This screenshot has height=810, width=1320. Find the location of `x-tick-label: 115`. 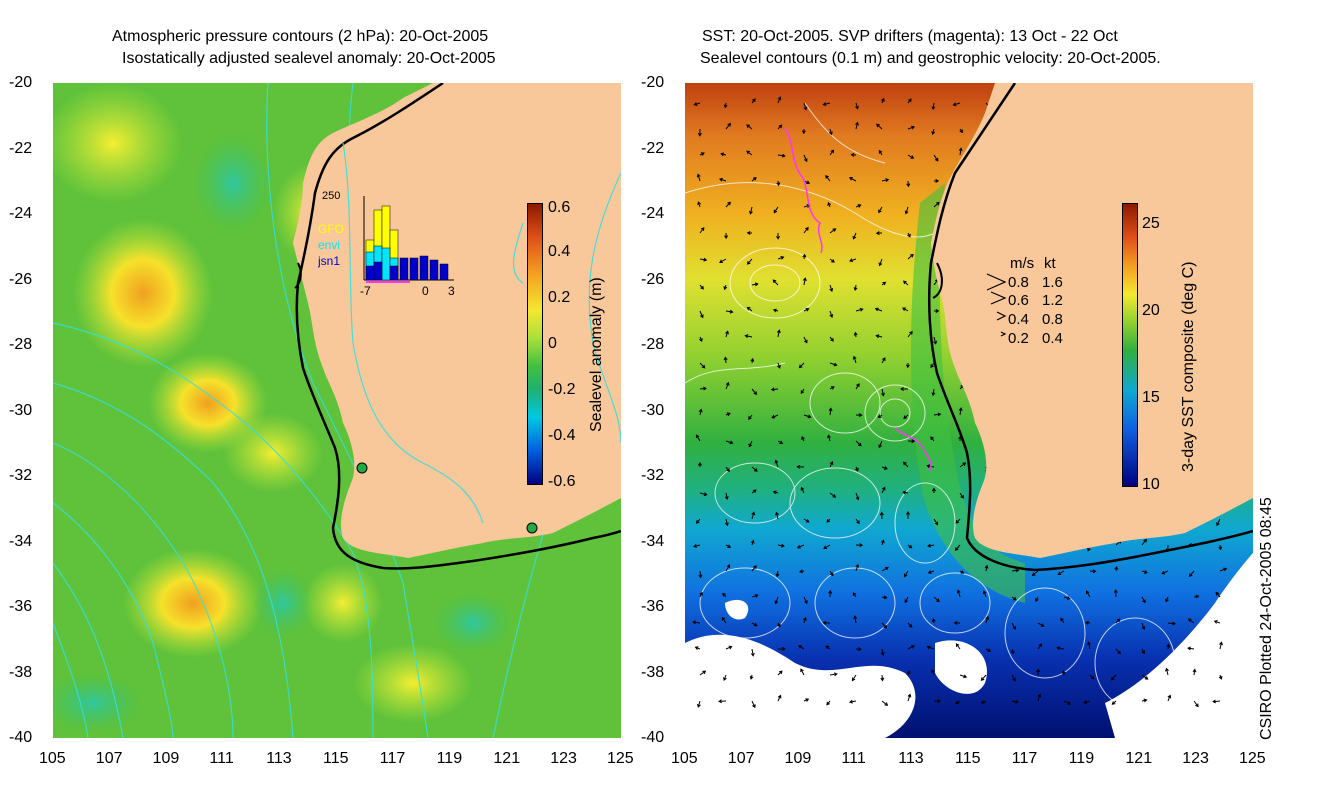

x-tick-label: 115 is located at coordinates (336, 758).